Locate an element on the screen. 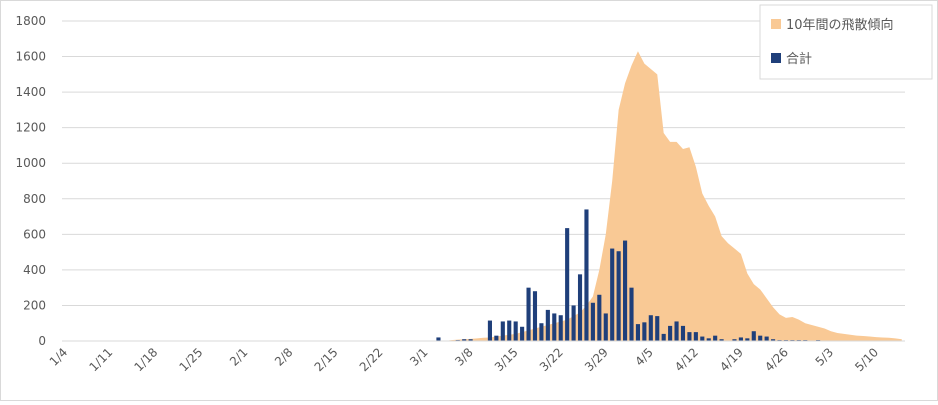  y-tick-label: 1600 is located at coordinates (30, 57).